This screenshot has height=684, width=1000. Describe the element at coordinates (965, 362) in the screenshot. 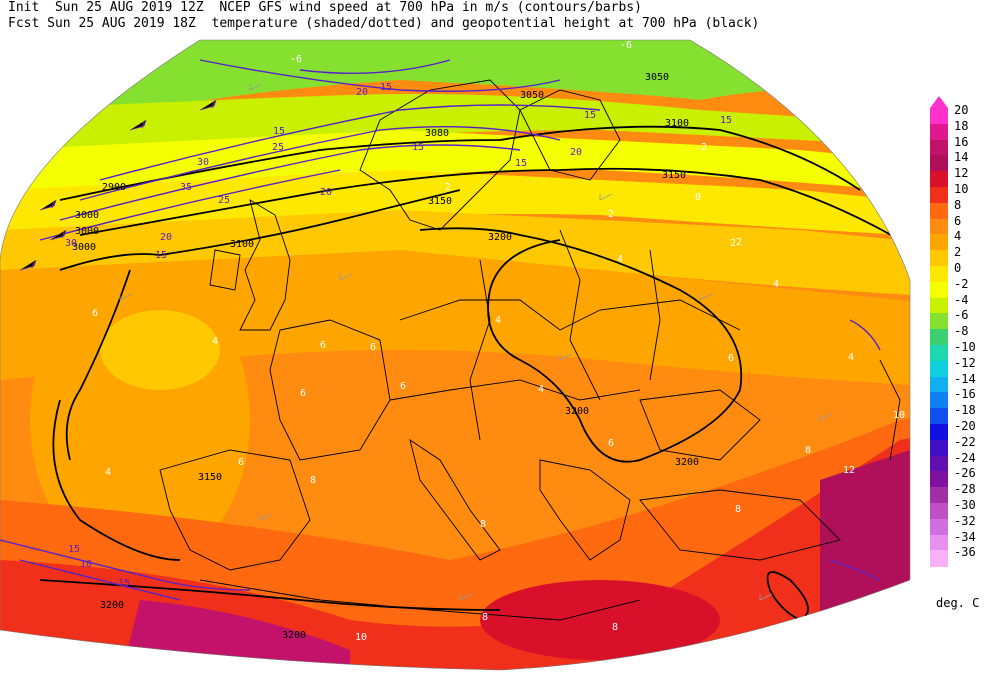

I see `legend-label: -12` at that location.